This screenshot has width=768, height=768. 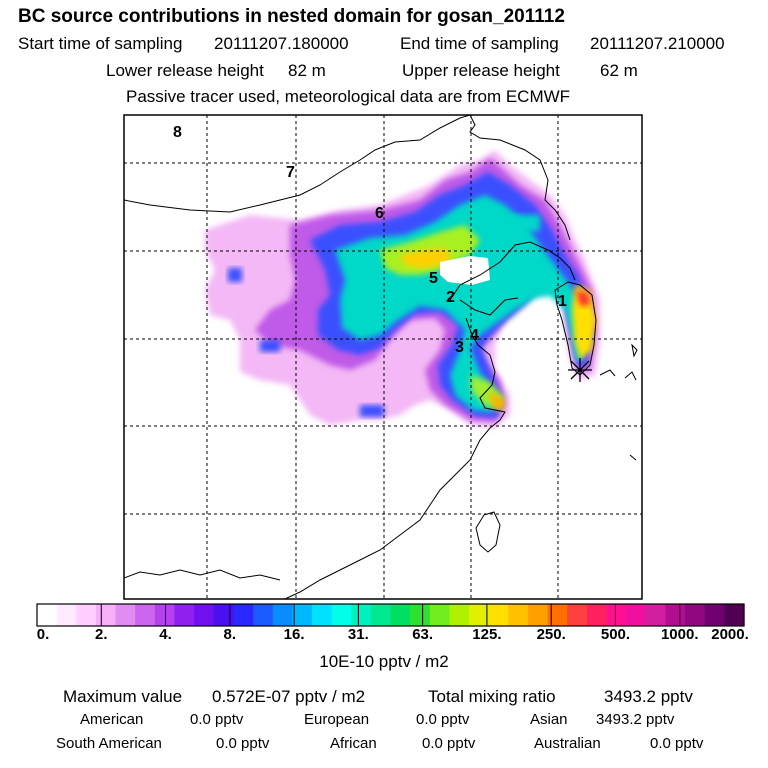 What do you see at coordinates (307, 70) in the screenshot?
I see `lower-release-value: 82 m` at bounding box center [307, 70].